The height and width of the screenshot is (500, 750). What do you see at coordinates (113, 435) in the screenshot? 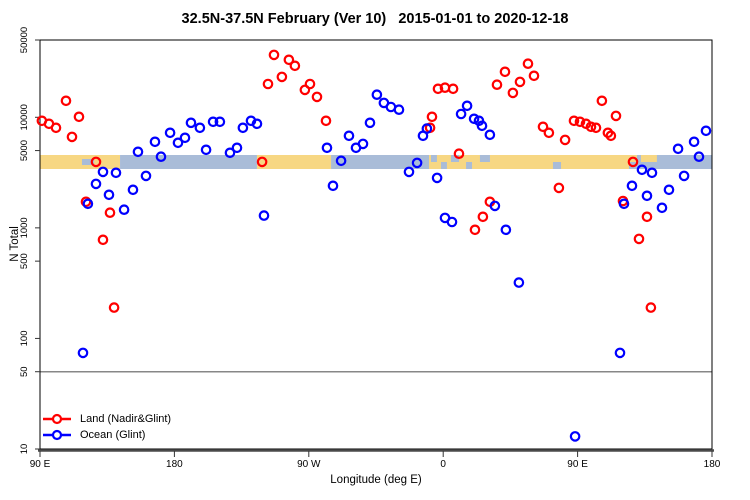
I see `legend-label-ocean: Ocean (Glint)` at bounding box center [113, 435].